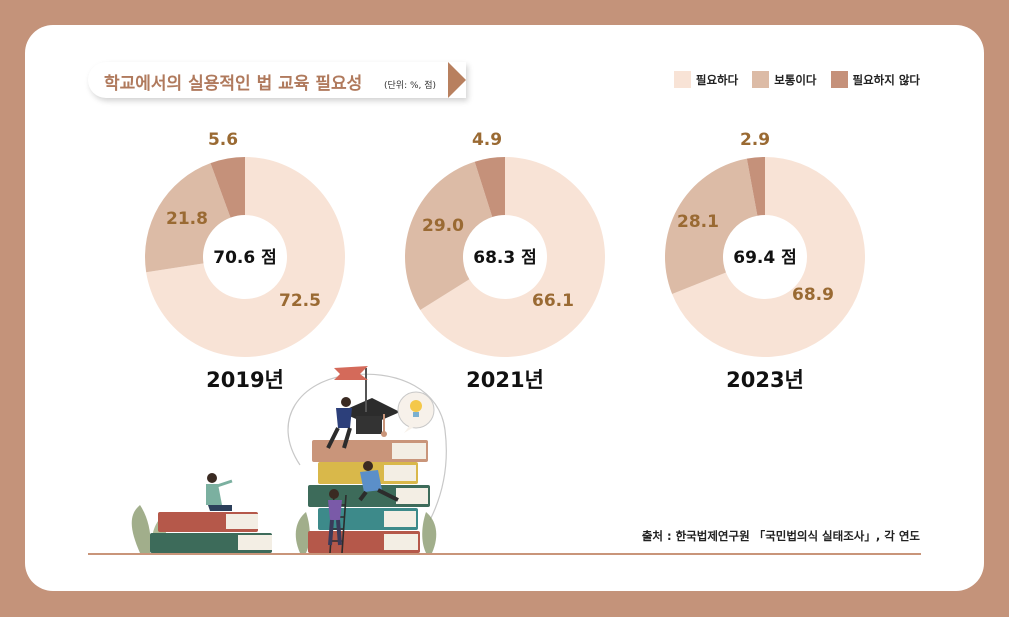  I want to click on unit-label: (단위: %, 점), so click(410, 86).